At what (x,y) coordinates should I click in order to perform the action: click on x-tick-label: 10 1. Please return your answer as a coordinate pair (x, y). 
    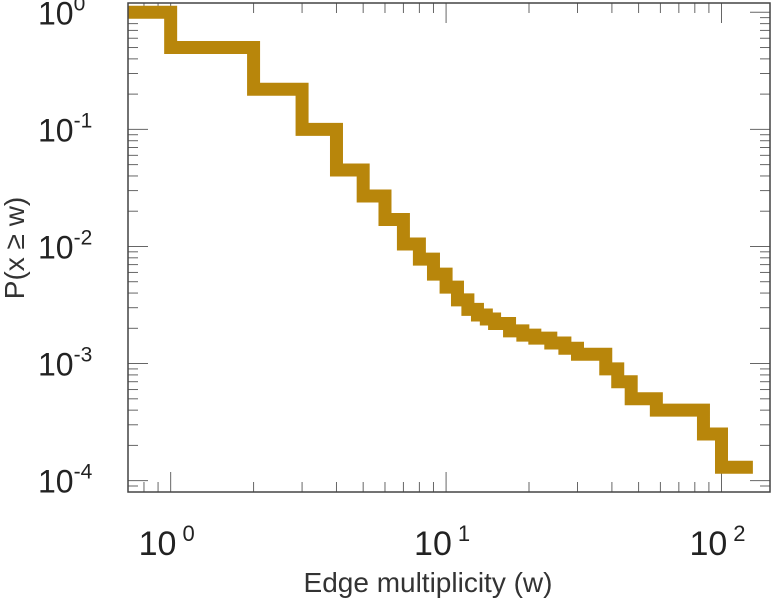
    Looking at the image, I should click on (442, 542).